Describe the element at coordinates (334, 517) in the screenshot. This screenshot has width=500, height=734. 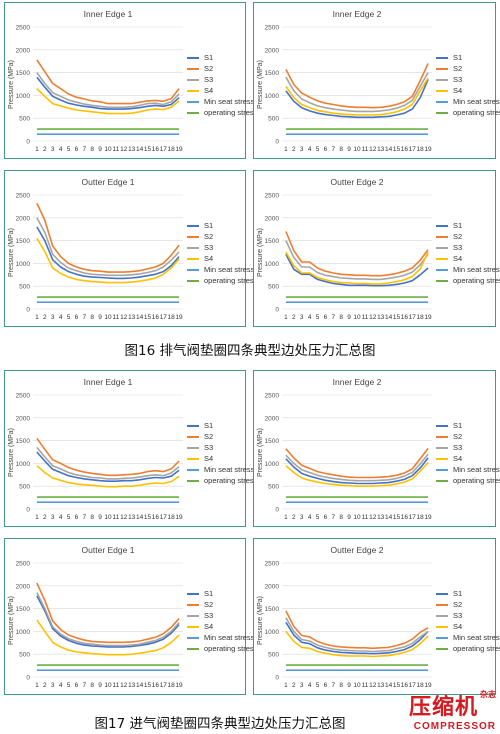
I see `x-tick-label: 7` at that location.